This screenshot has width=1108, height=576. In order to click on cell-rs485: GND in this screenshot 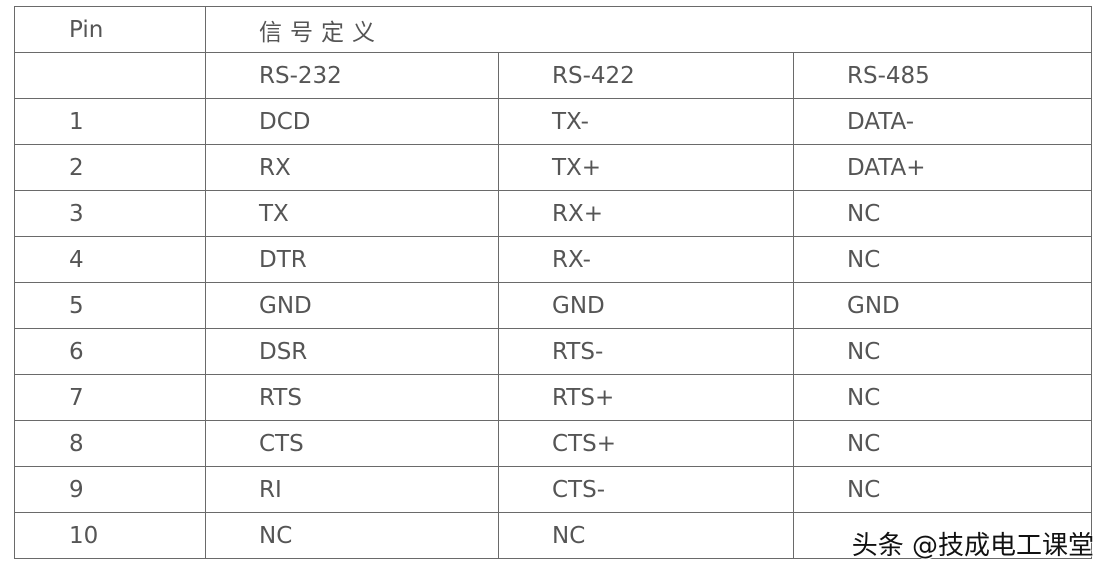, I will do `click(942, 305)`.